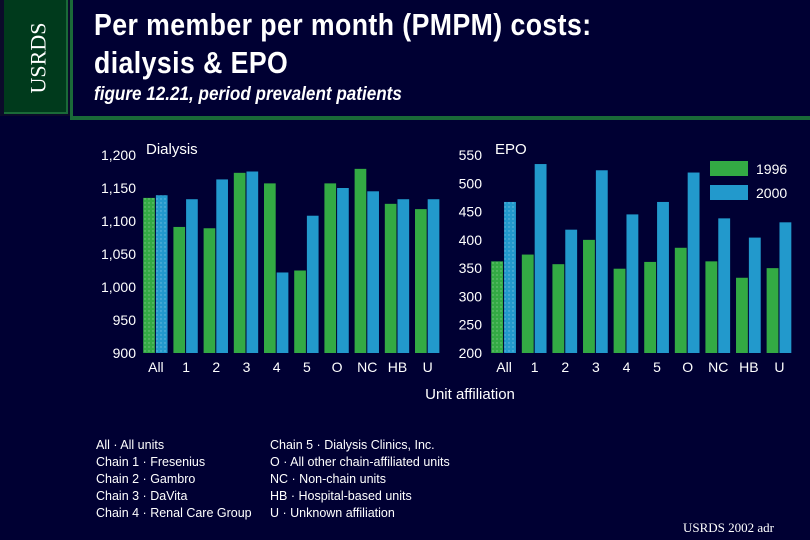 The width and height of the screenshot is (810, 540). Describe the element at coordinates (728, 527) in the screenshot. I see `footer-source: USRDS 2002 adr` at that location.